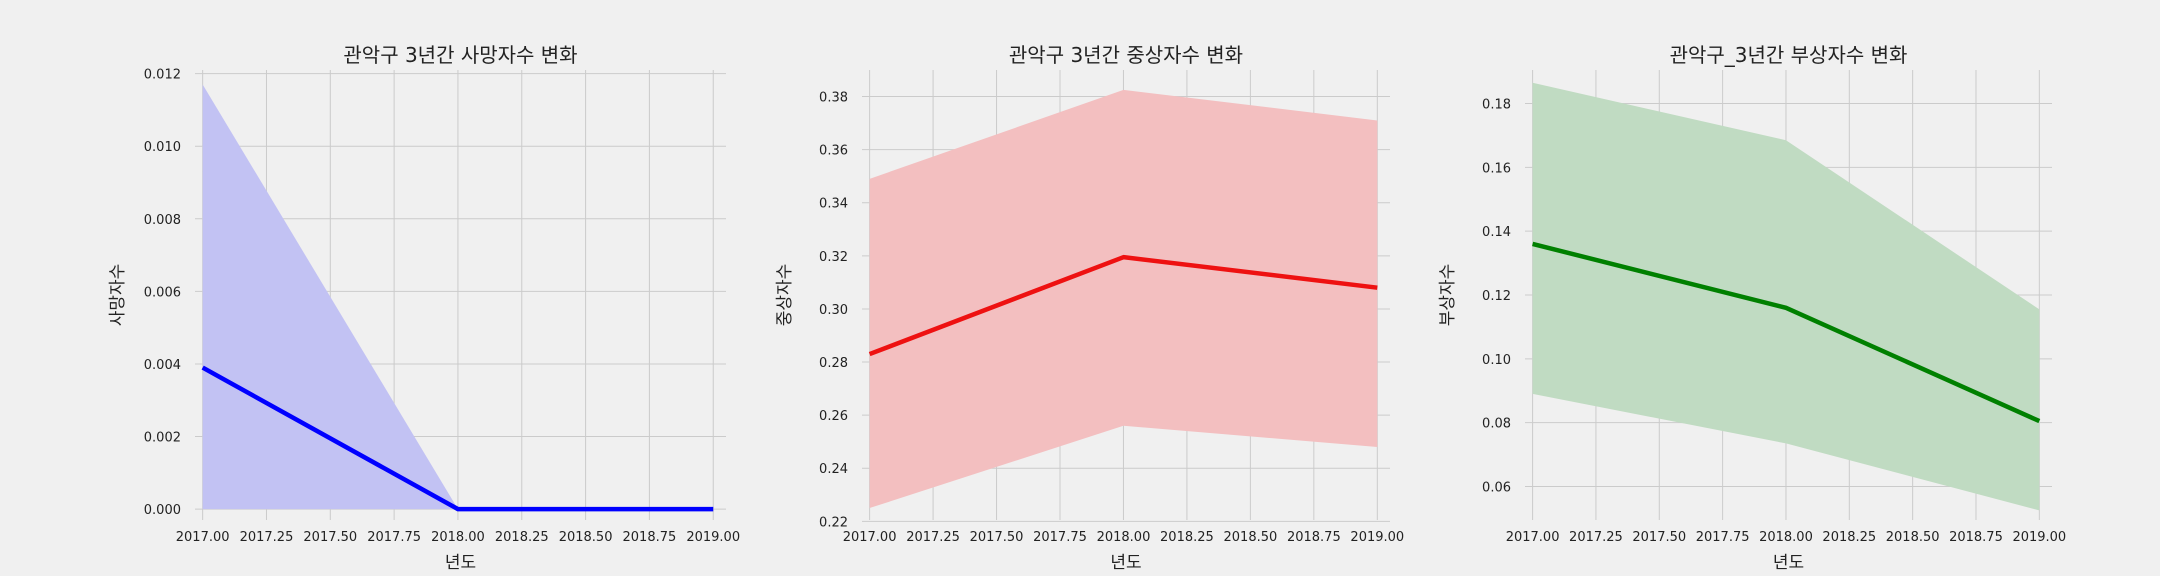 The height and width of the screenshot is (576, 2160). What do you see at coordinates (162, 220) in the screenshot?
I see `y-tick-label: 0.008` at bounding box center [162, 220].